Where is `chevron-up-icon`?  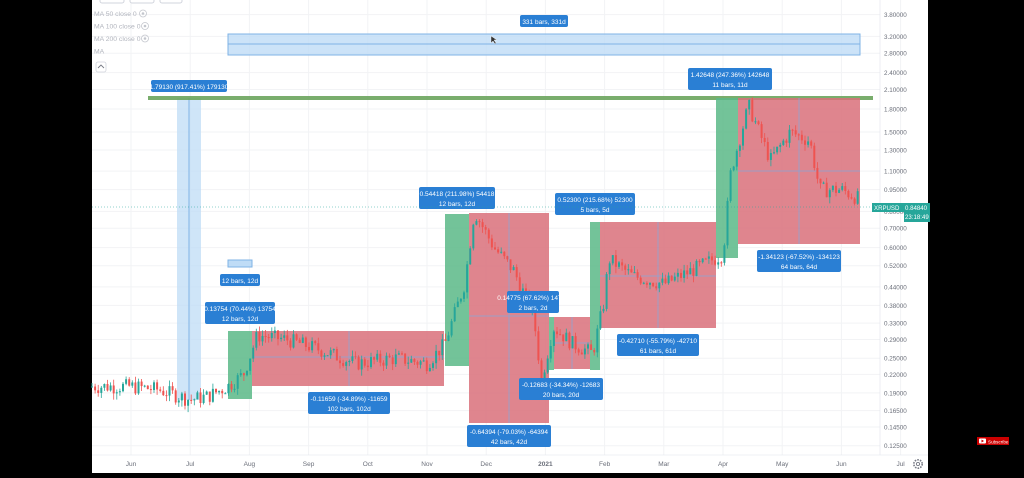
chevron-up-icon is located at coordinates (101, 66).